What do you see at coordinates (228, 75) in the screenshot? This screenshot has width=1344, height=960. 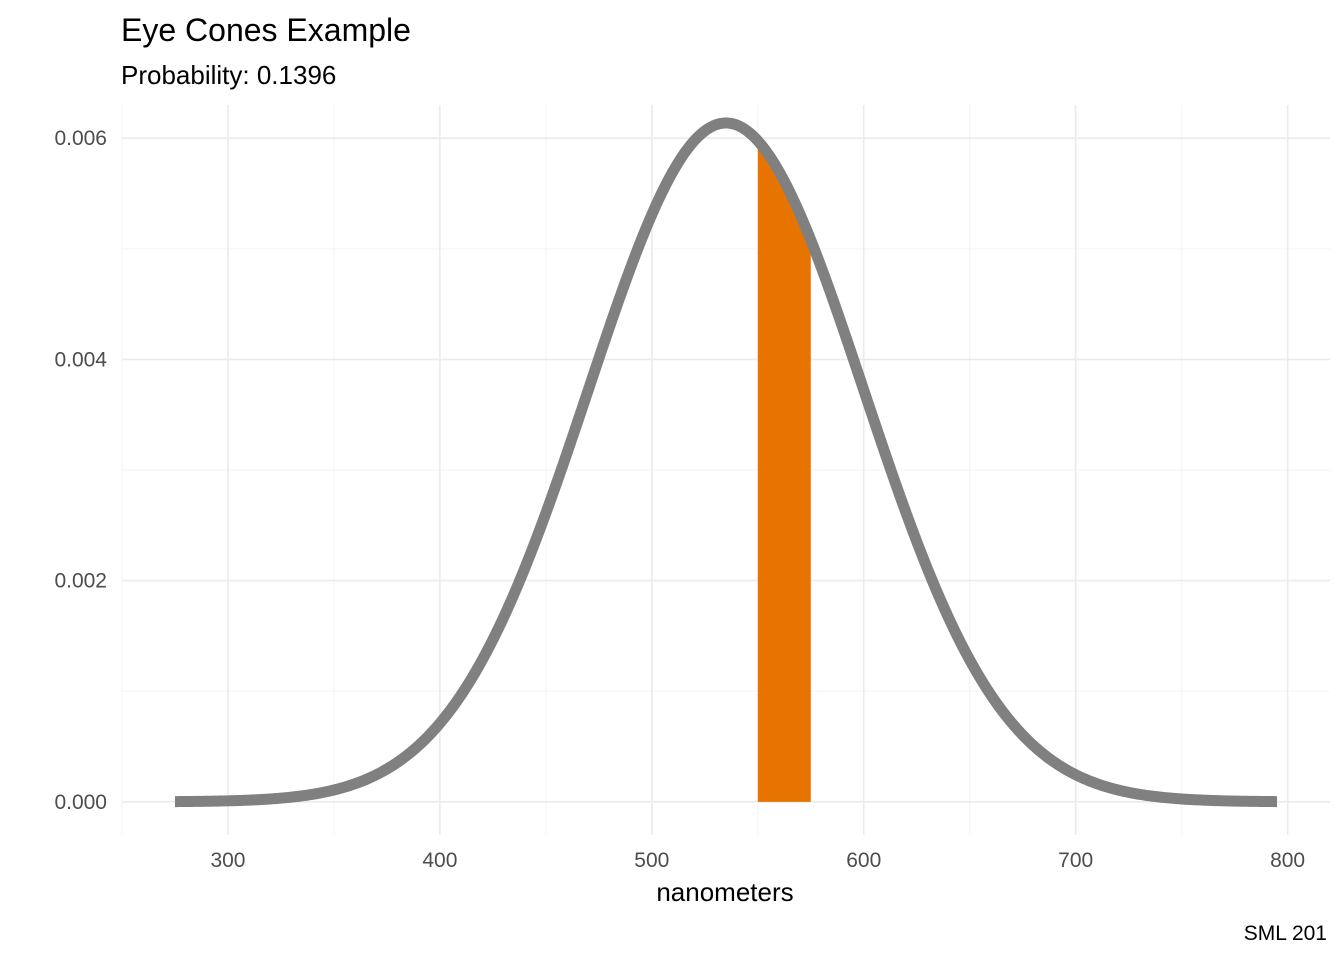 I see `chart-subtitle: Probability: 0.1396` at bounding box center [228, 75].